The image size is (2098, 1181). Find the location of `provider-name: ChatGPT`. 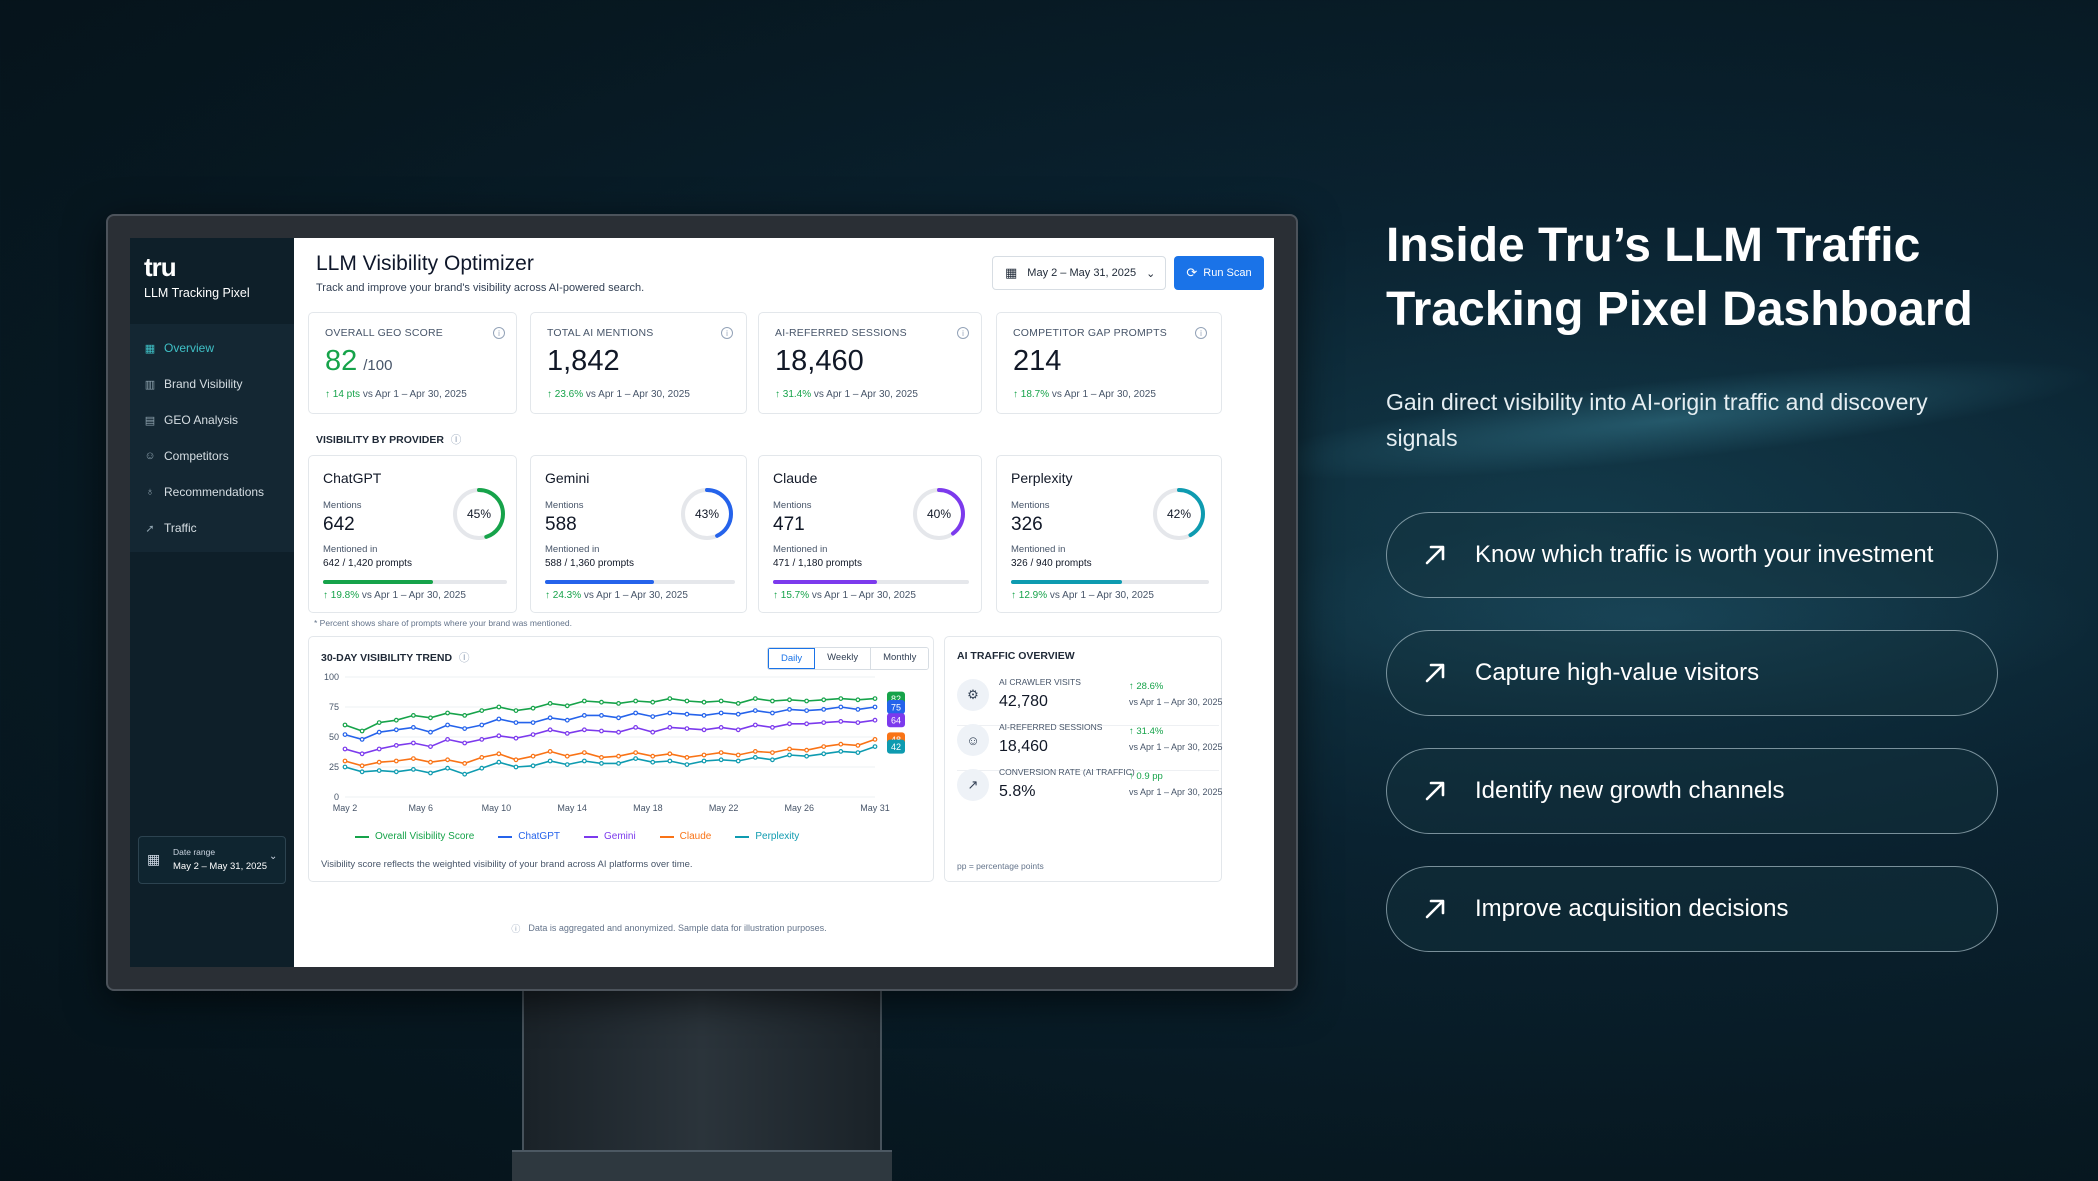

provider-name: ChatGPT is located at coordinates (352, 478).